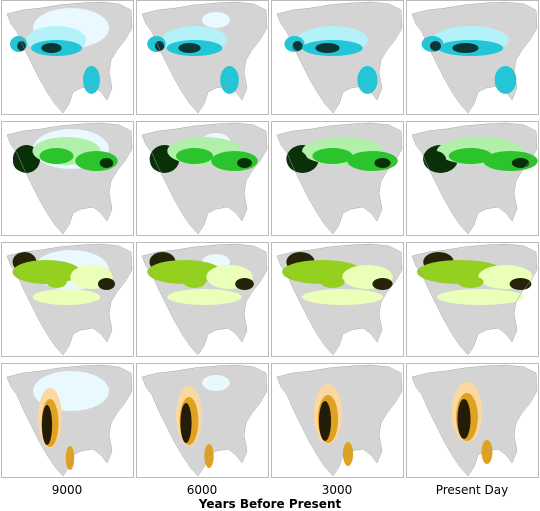 The image size is (540, 511). What do you see at coordinates (337, 490) in the screenshot?
I see `column-label: 3000` at bounding box center [337, 490].